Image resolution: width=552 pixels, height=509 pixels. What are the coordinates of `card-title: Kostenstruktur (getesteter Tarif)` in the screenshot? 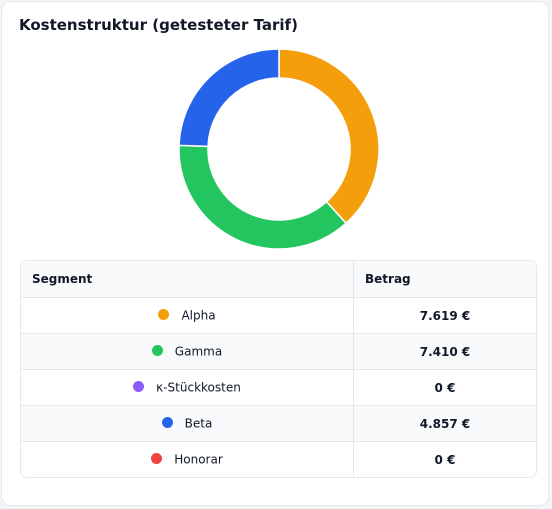 It's located at (158, 25).